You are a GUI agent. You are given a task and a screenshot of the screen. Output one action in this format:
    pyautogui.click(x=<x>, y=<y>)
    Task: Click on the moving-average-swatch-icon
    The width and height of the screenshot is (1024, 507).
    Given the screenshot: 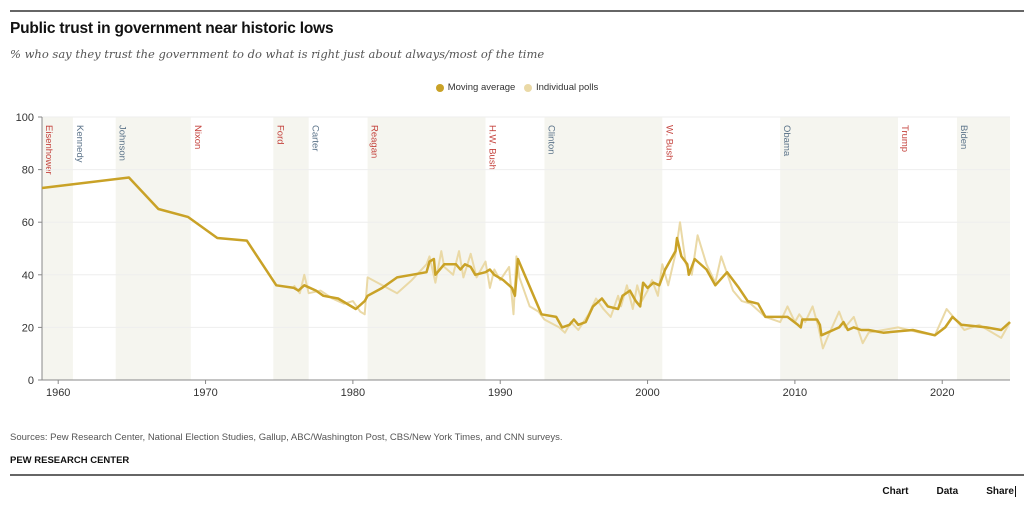 What is the action you would take?
    pyautogui.click(x=439, y=87)
    